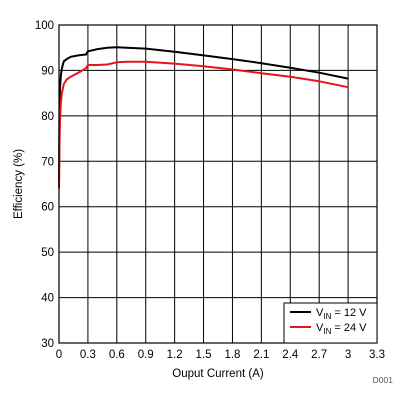  I want to click on legend-box, so click(330, 323).